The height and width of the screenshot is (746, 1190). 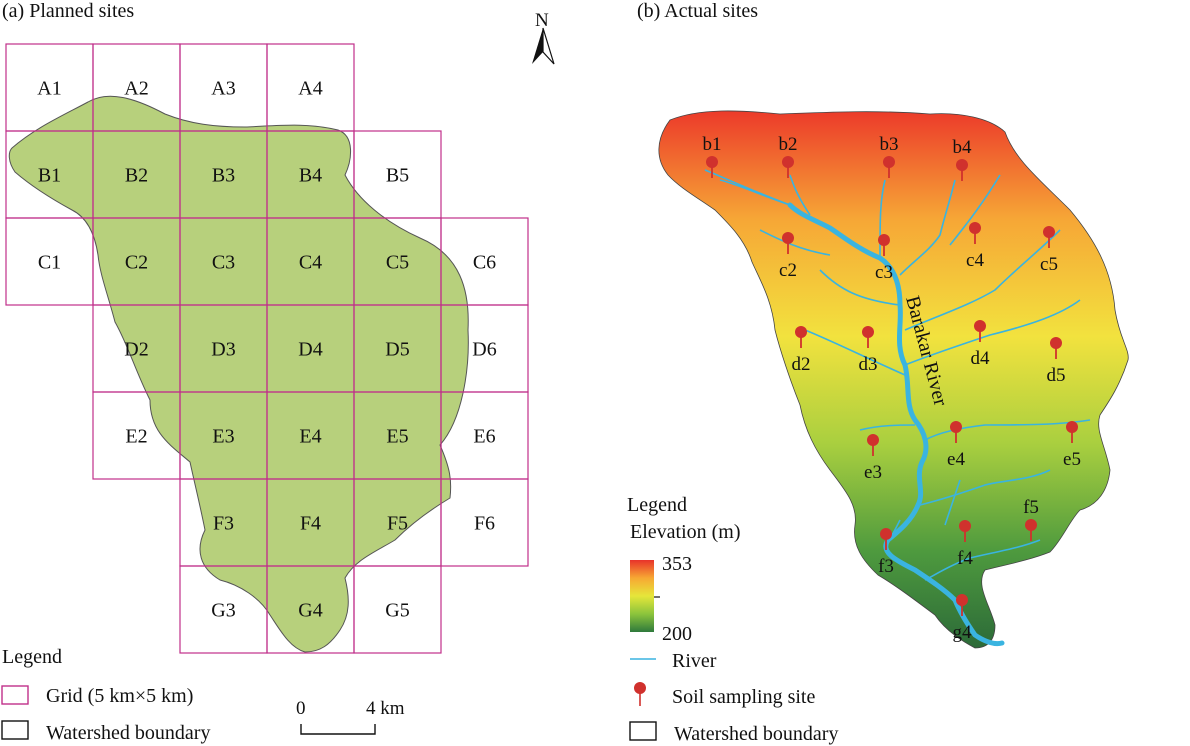 I want to click on sampling-site-f4: f4, so click(x=965, y=544).